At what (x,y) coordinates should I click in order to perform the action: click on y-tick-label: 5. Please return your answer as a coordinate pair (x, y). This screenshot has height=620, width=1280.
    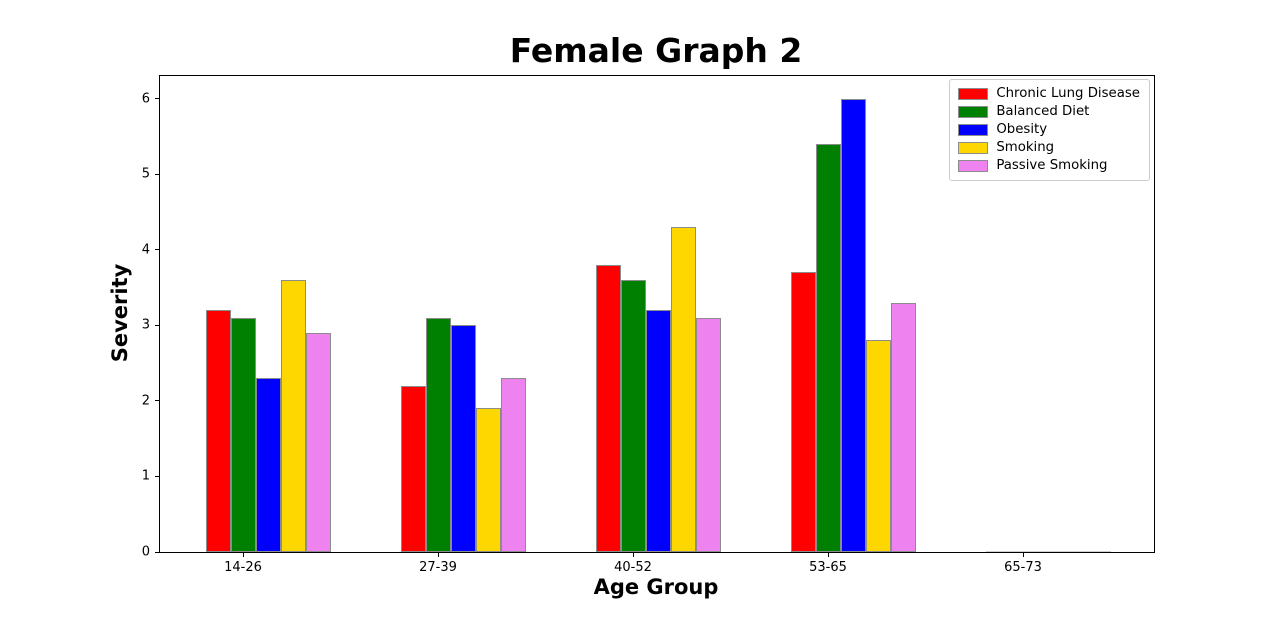
    Looking at the image, I should click on (145, 174).